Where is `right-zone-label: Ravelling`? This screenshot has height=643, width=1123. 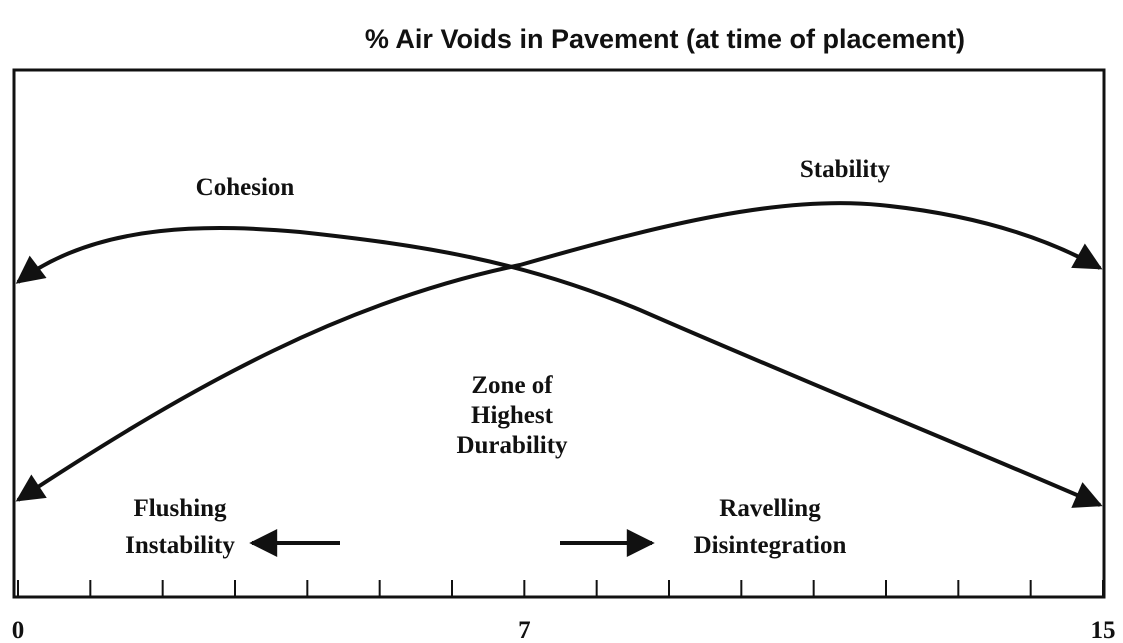
right-zone-label: Ravelling is located at coordinates (770, 508).